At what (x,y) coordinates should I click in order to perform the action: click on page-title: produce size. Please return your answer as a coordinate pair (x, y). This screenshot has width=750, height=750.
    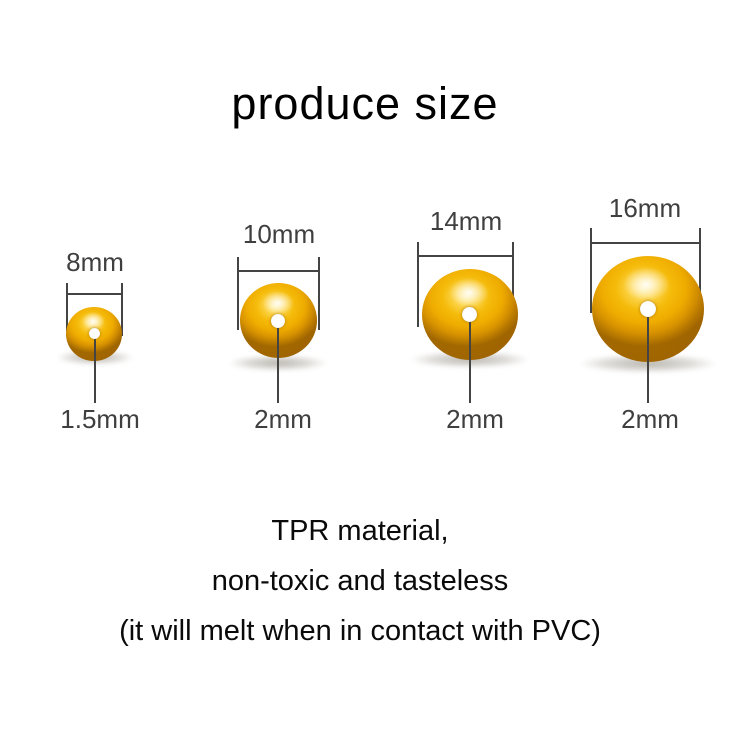
    Looking at the image, I should click on (365, 103).